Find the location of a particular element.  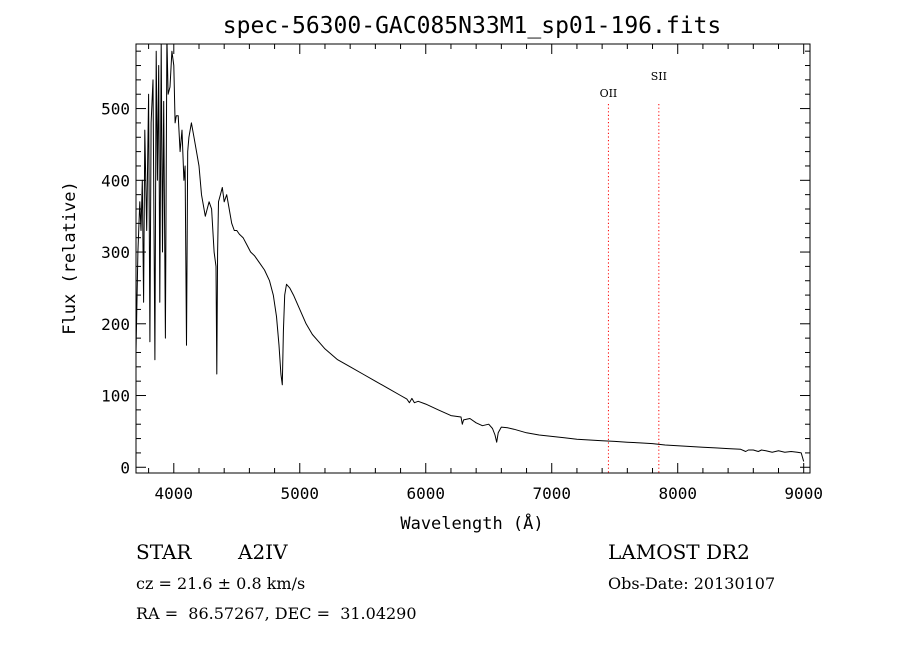

spectral-subclass: A2IV is located at coordinates (263, 552).